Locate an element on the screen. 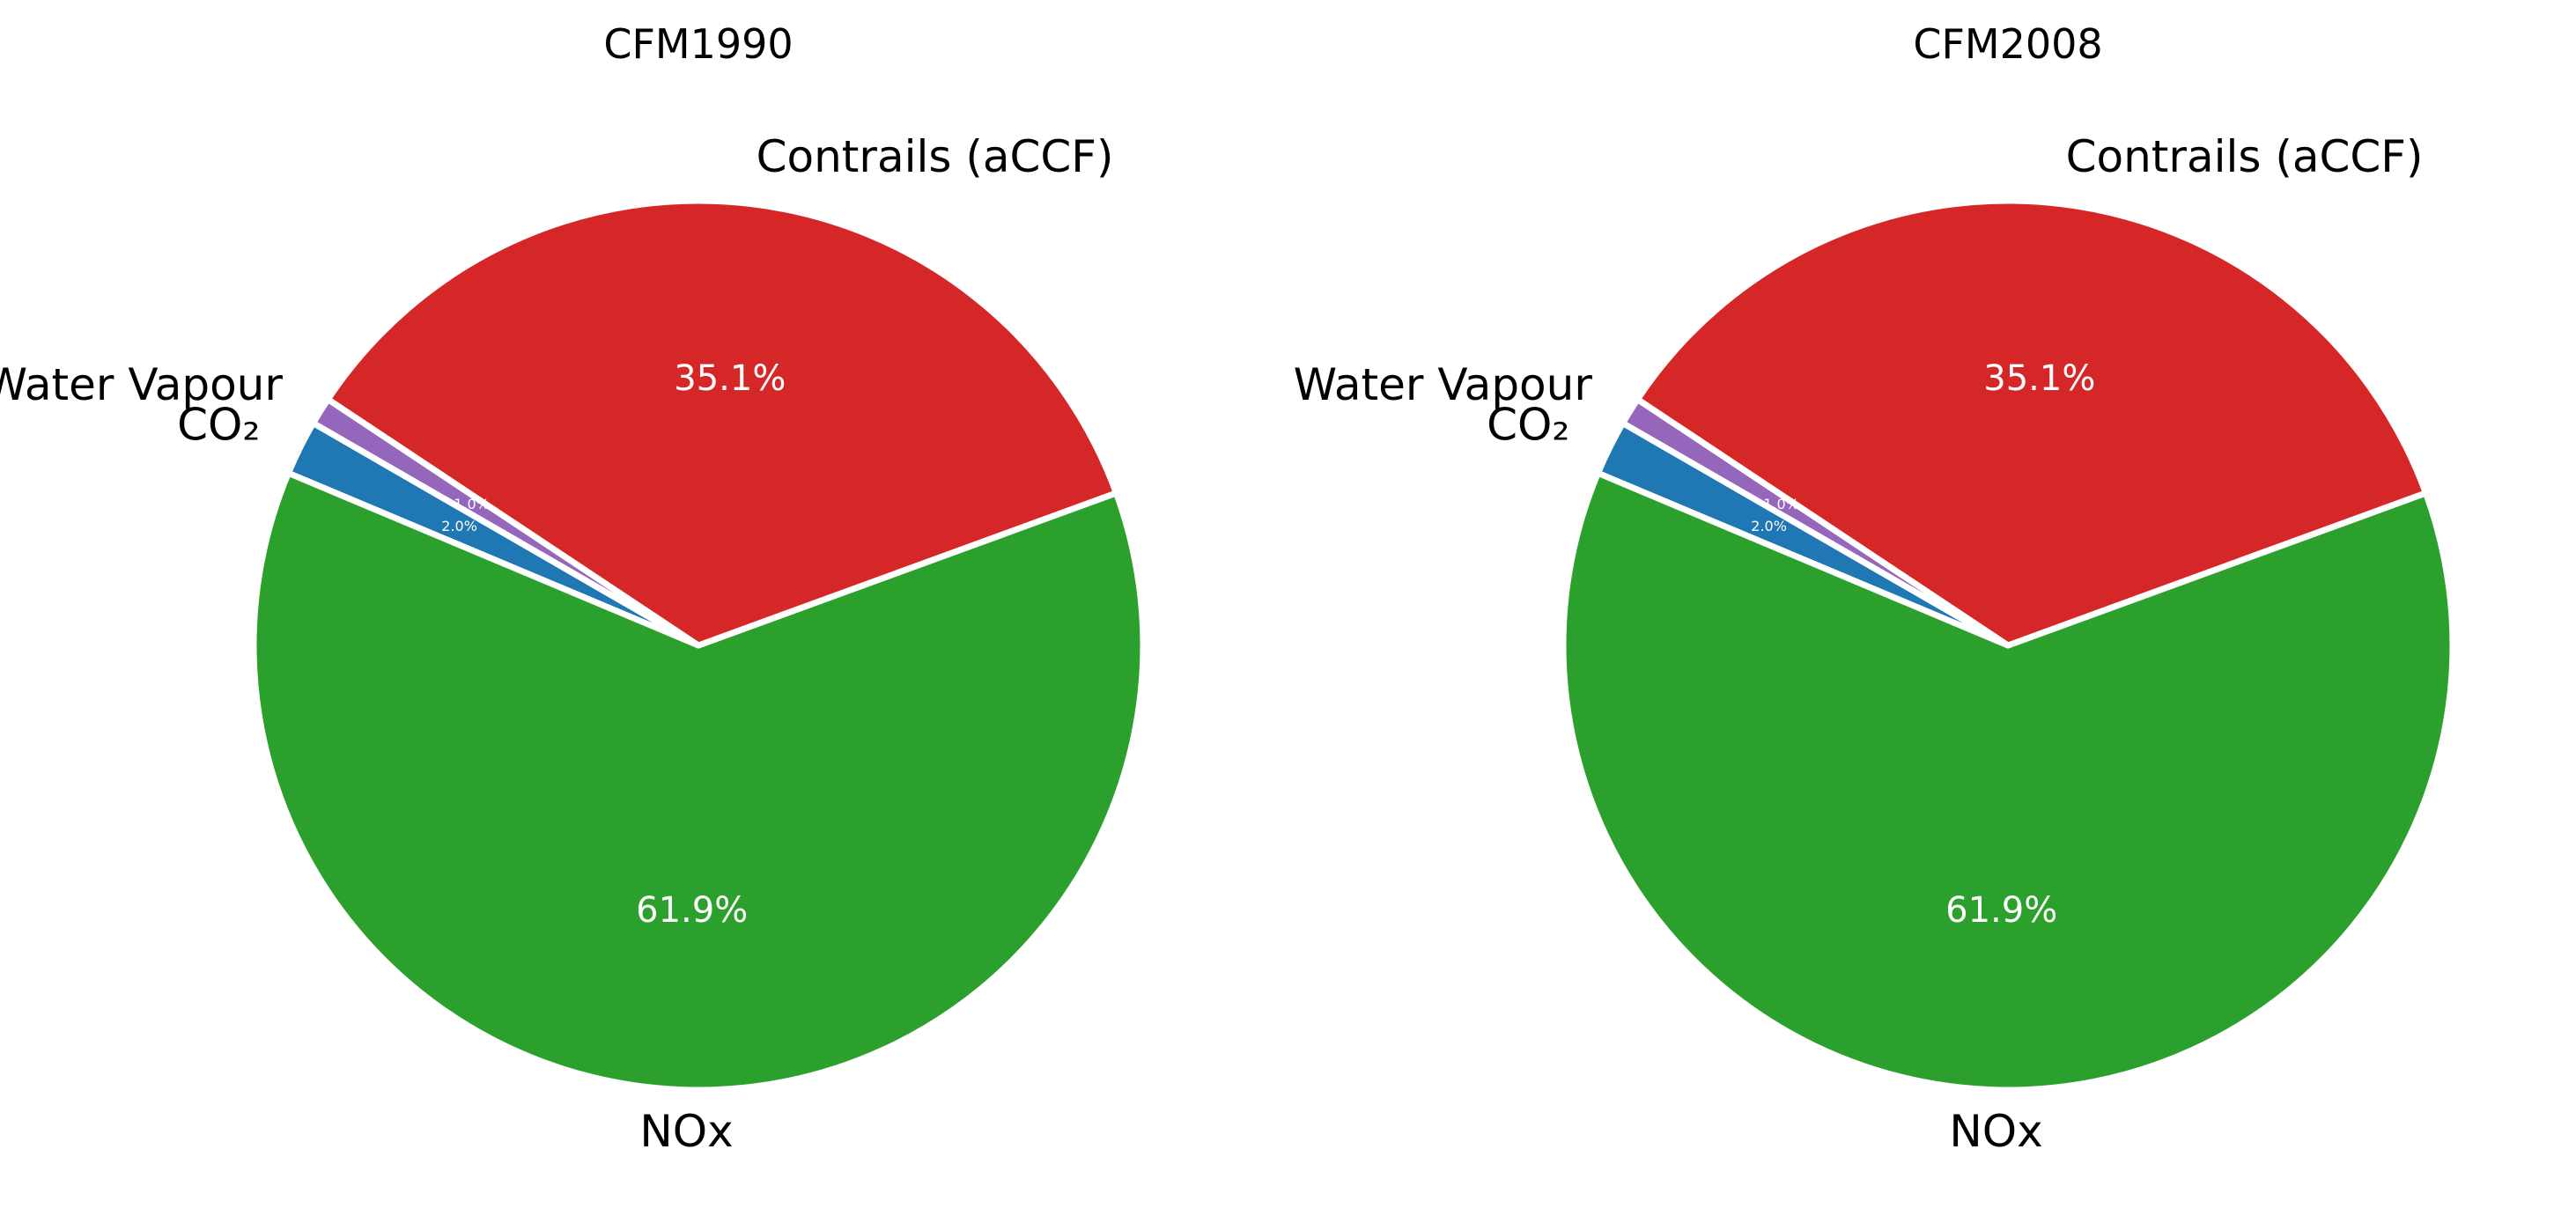 This screenshot has width=2576, height=1223. chart-title-cfm1990: CFM1990 is located at coordinates (698, 44).